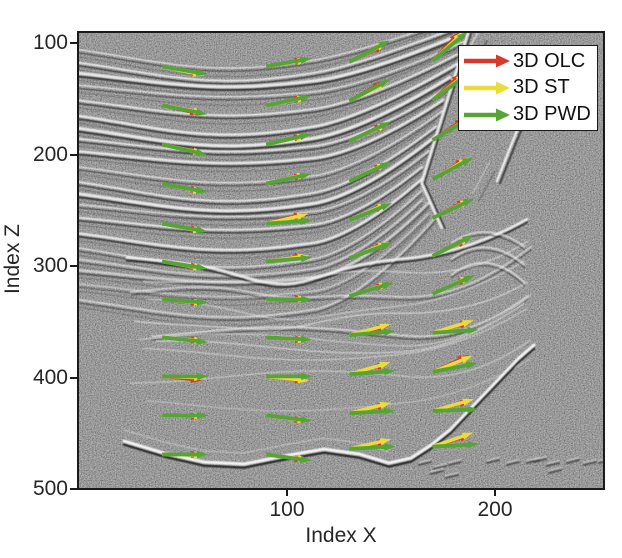 This screenshot has height=558, width=622. I want to click on legend-entry-st: 3D ST, so click(529, 88).